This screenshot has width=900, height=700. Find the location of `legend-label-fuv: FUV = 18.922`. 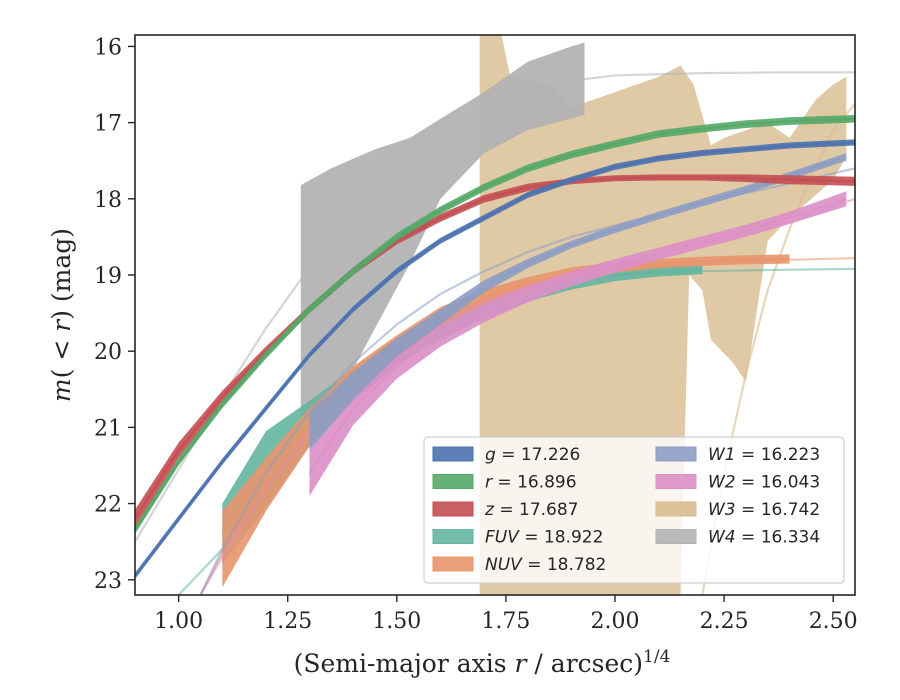

legend-label-fuv: FUV = 18.922 is located at coordinates (544, 538).